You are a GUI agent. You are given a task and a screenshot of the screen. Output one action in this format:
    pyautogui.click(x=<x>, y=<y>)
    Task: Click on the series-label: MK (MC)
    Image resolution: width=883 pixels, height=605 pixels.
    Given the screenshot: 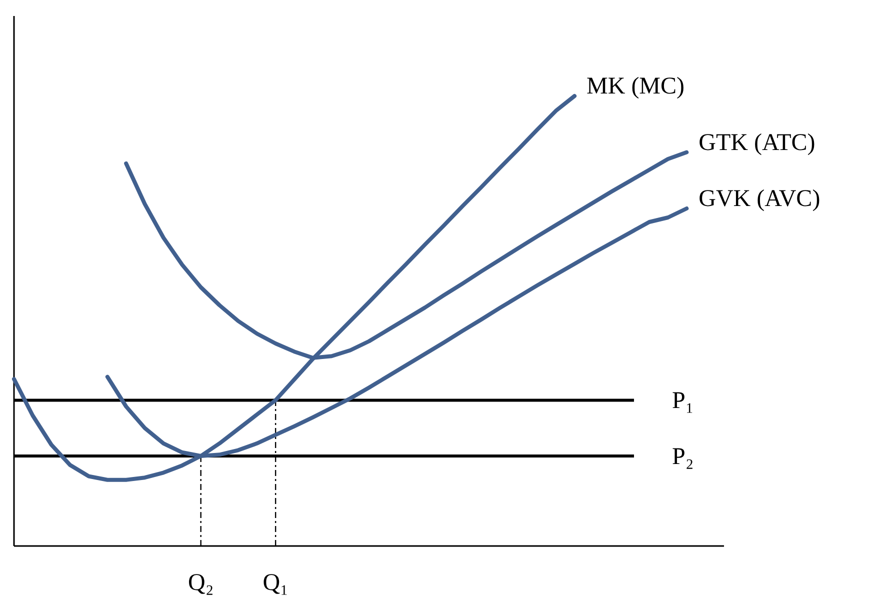 What is the action you would take?
    pyautogui.click(x=635, y=87)
    